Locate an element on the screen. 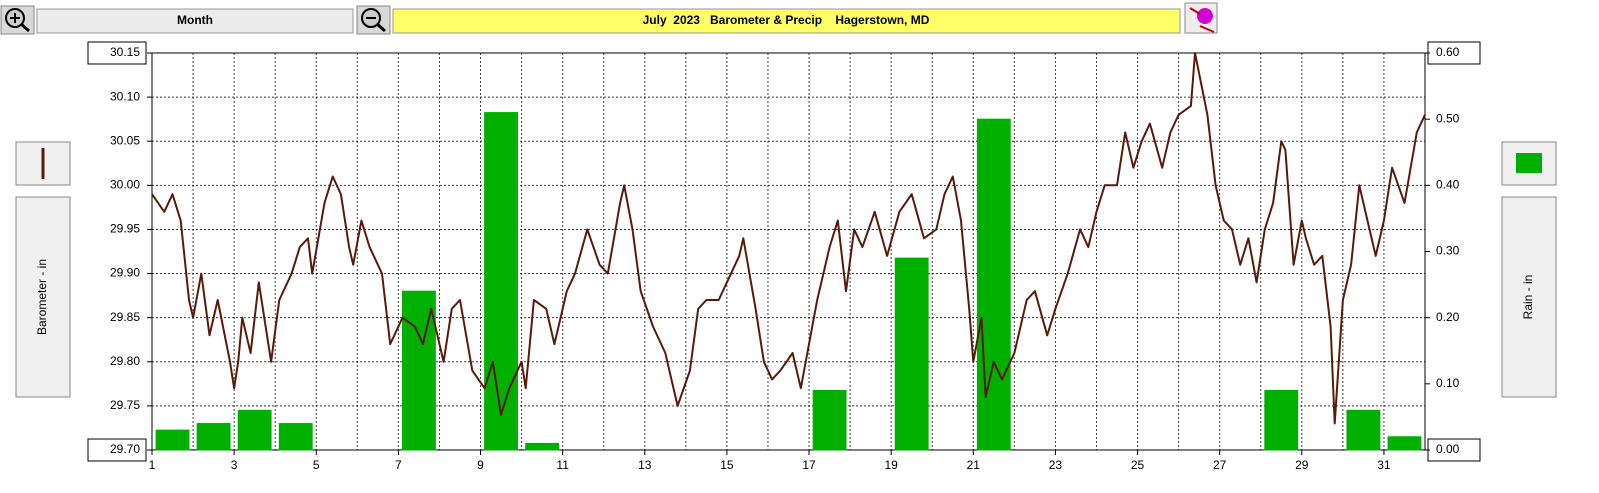 The width and height of the screenshot is (1599, 493). rain-axis-box is located at coordinates (1529, 297).